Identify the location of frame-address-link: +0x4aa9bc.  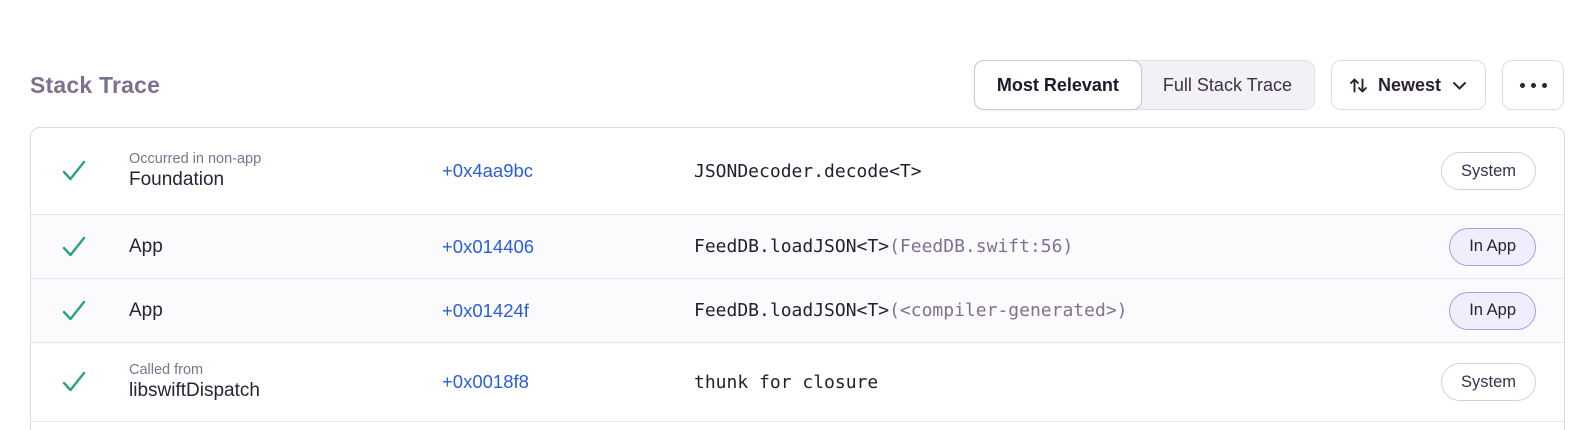
(488, 170).